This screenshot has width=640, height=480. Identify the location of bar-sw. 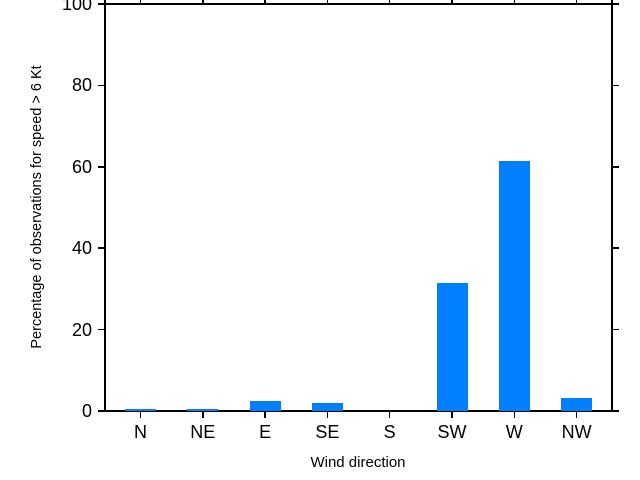
(452, 346).